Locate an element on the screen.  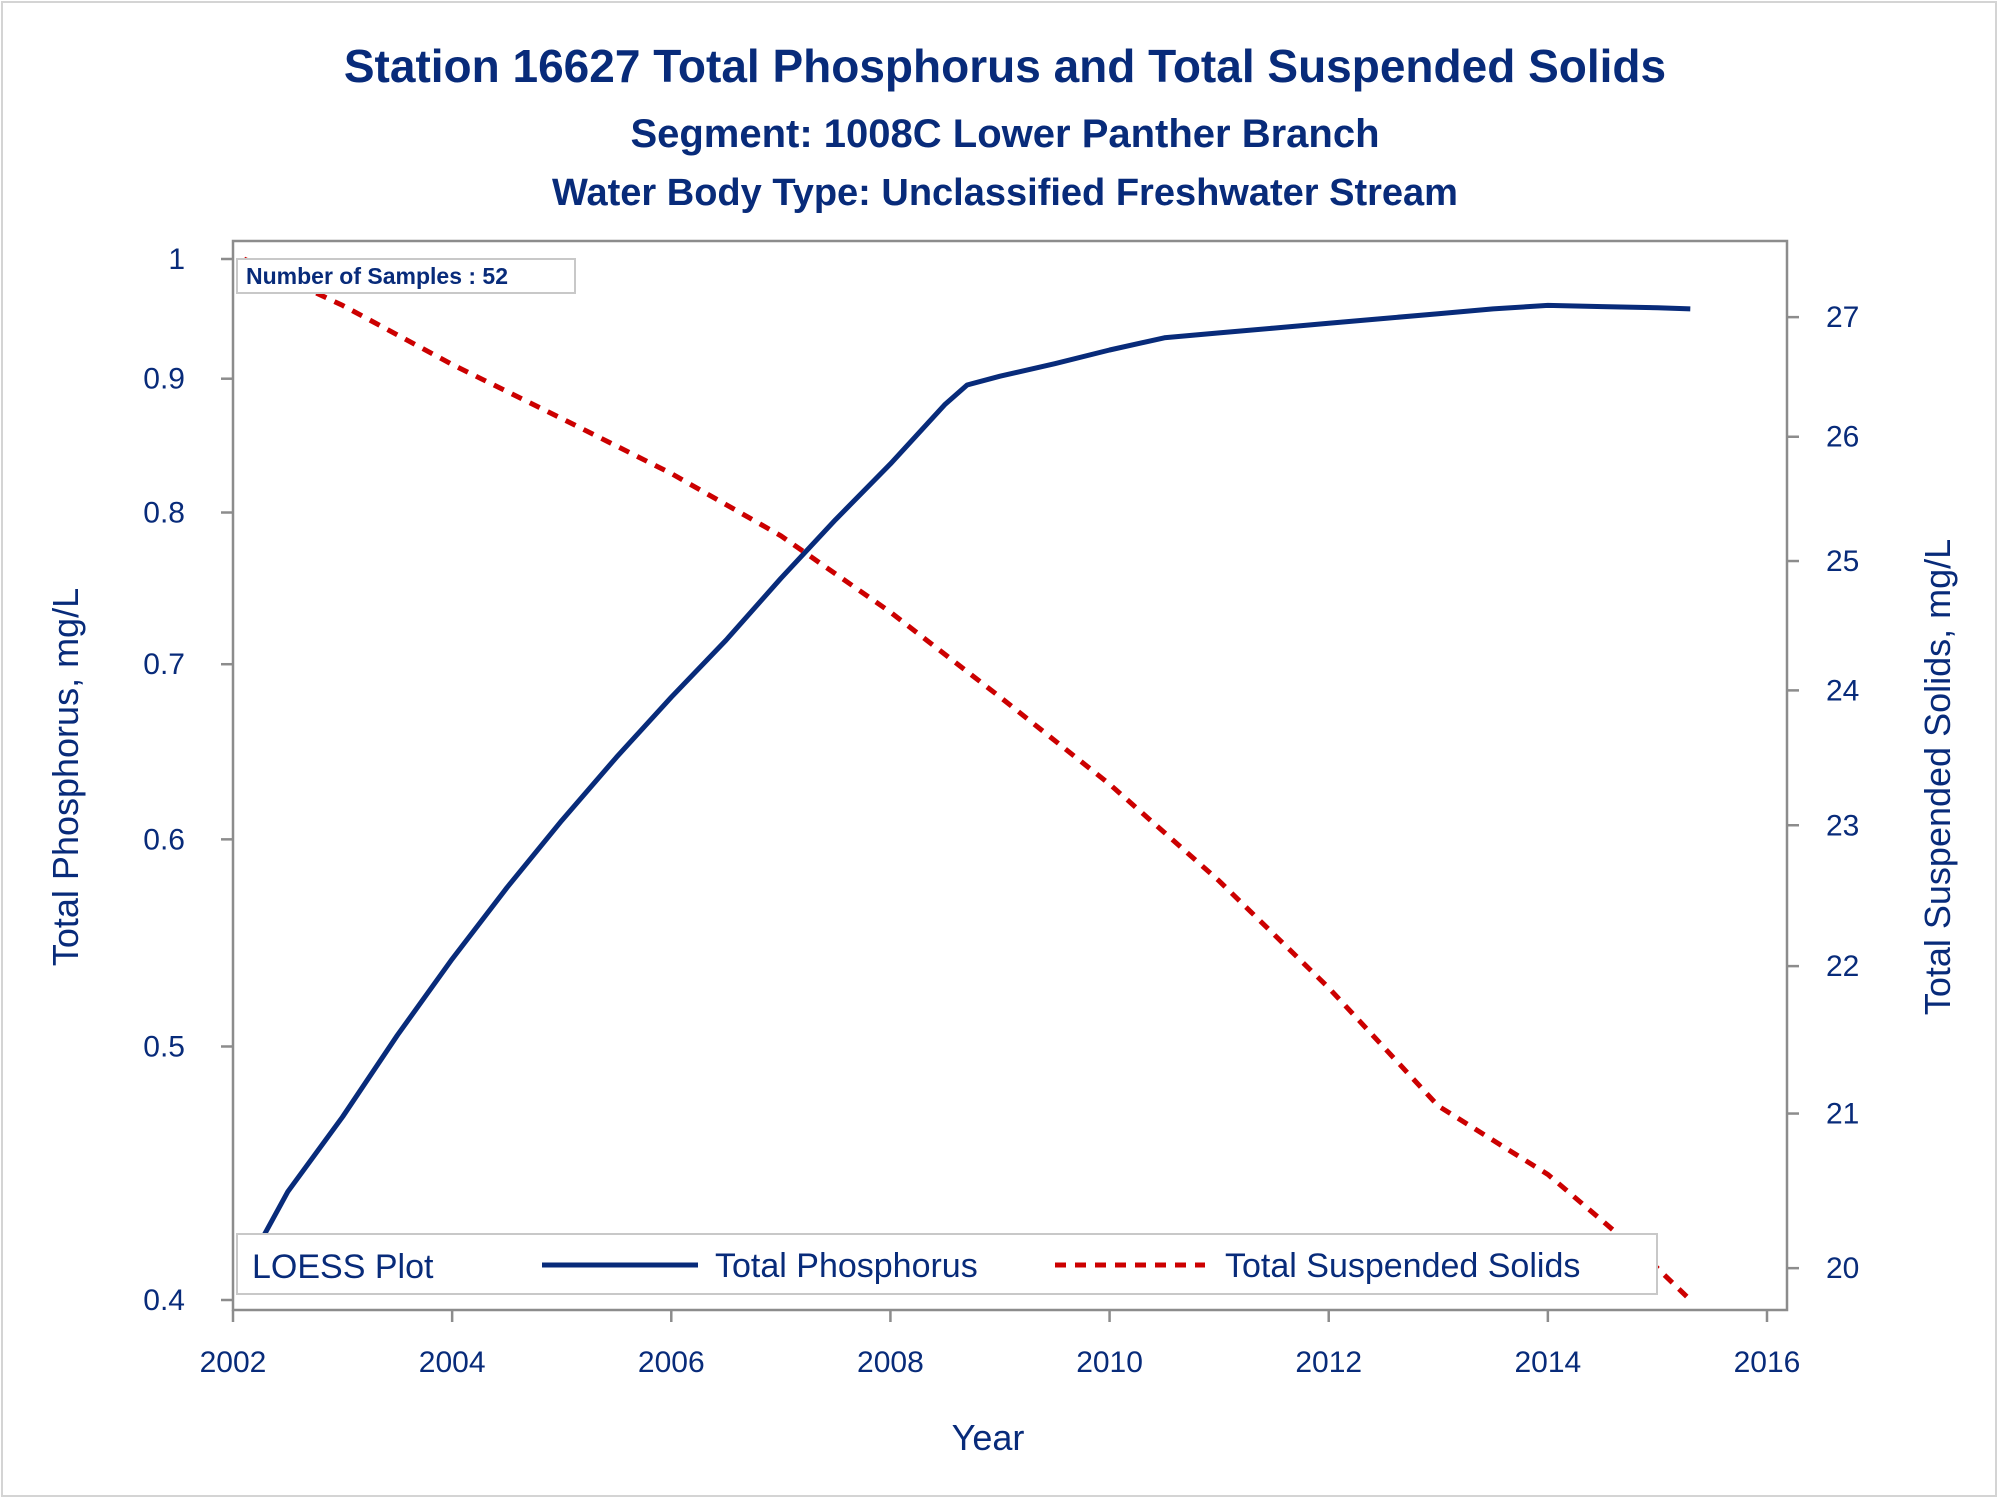
y-left-tick-label: 0.8 is located at coordinates (164, 513).